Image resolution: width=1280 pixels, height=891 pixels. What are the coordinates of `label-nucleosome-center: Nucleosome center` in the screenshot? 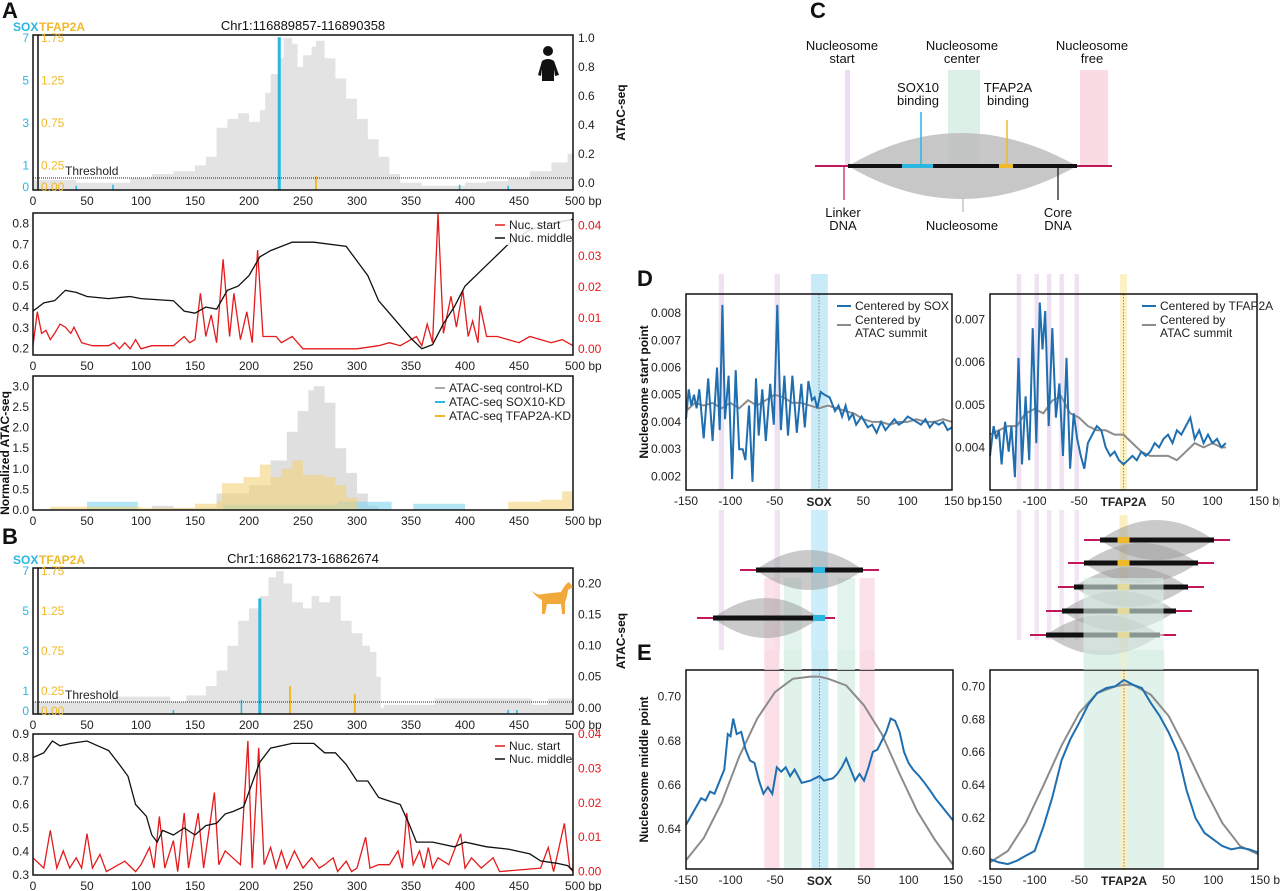 It's located at (962, 52).